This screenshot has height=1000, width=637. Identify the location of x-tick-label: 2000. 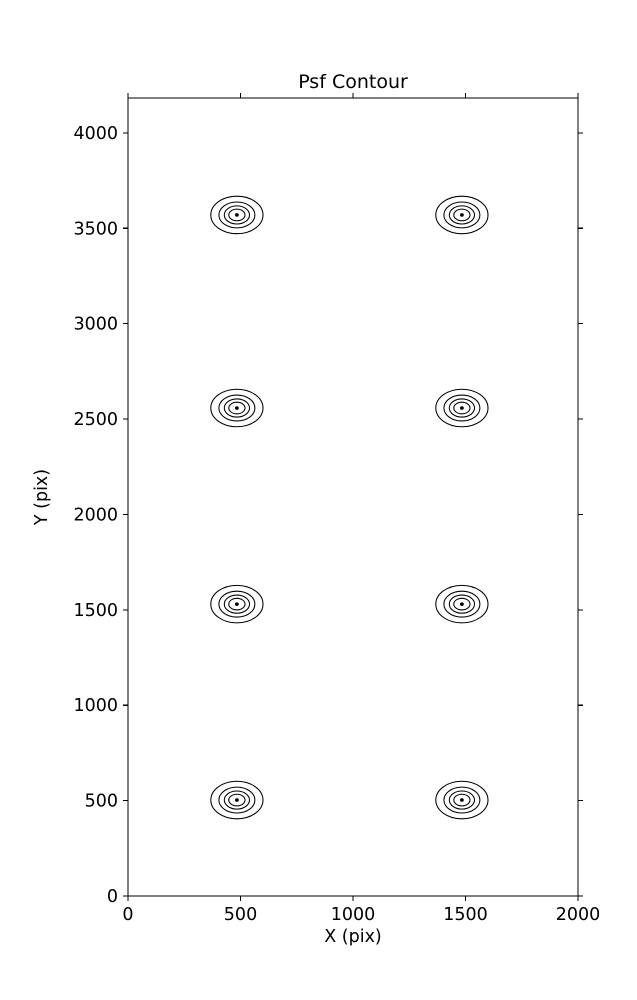
(578, 915).